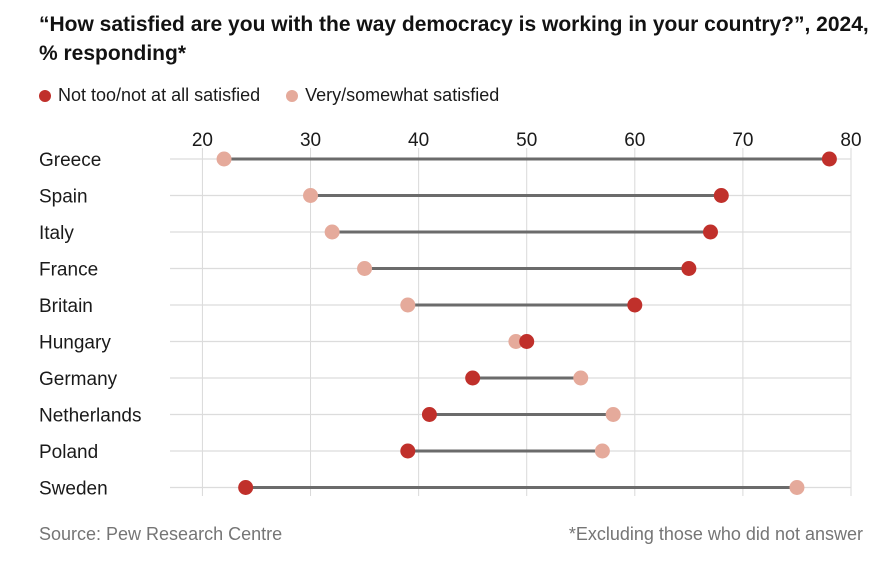  What do you see at coordinates (527, 341) in the screenshot?
I see `dot-not-satisfied-hungary` at bounding box center [527, 341].